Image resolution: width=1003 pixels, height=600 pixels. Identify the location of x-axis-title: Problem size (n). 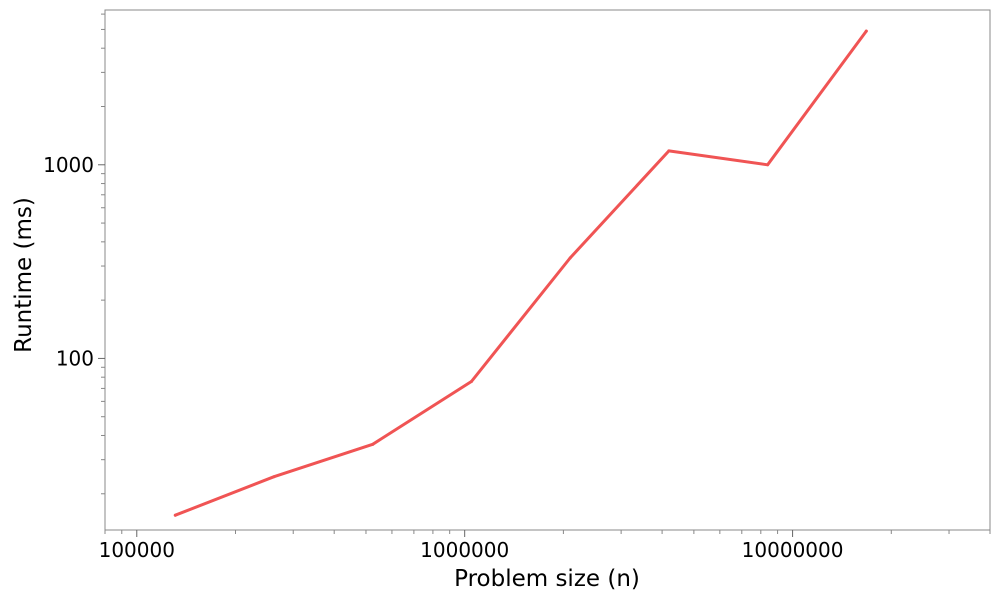
(547, 579).